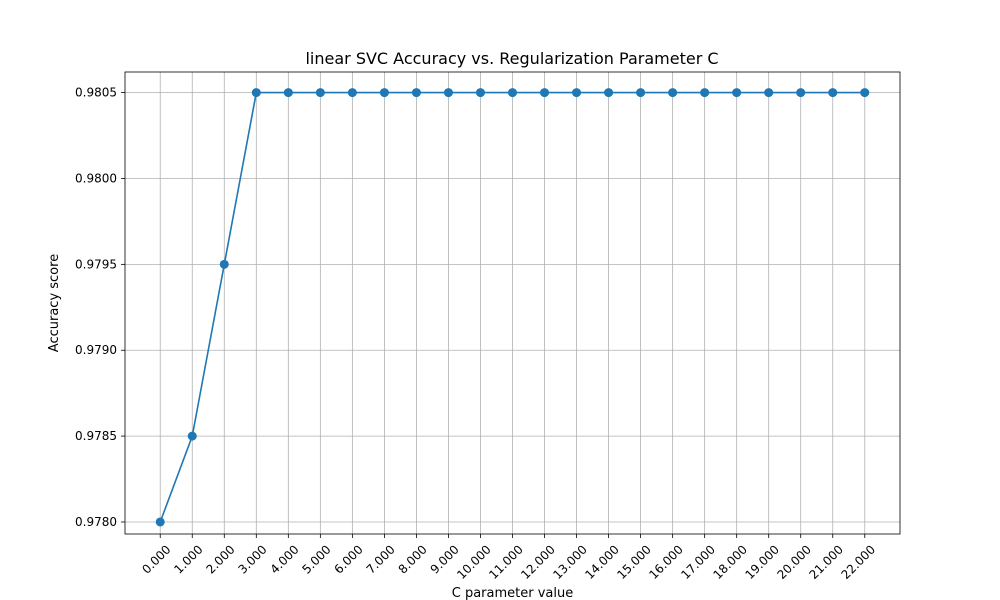  What do you see at coordinates (538, 562) in the screenshot?
I see `x-tick-label: 12.000` at bounding box center [538, 562].